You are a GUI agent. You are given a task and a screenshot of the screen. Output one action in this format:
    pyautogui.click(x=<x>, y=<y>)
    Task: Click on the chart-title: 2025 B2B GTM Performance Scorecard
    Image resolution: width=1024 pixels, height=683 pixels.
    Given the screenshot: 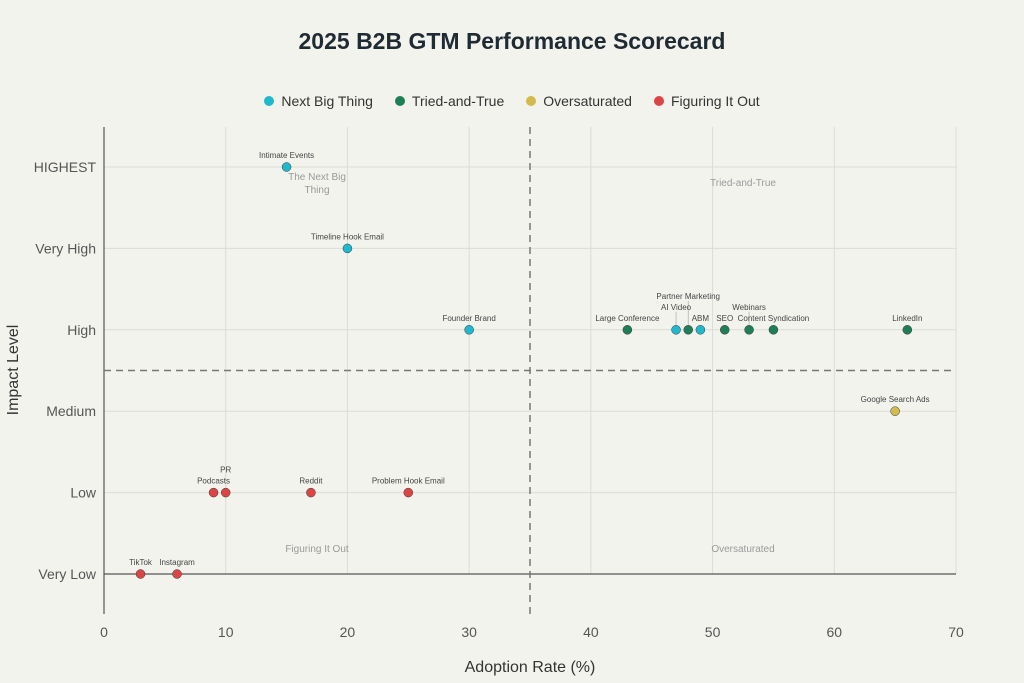 What is the action you would take?
    pyautogui.click(x=512, y=41)
    